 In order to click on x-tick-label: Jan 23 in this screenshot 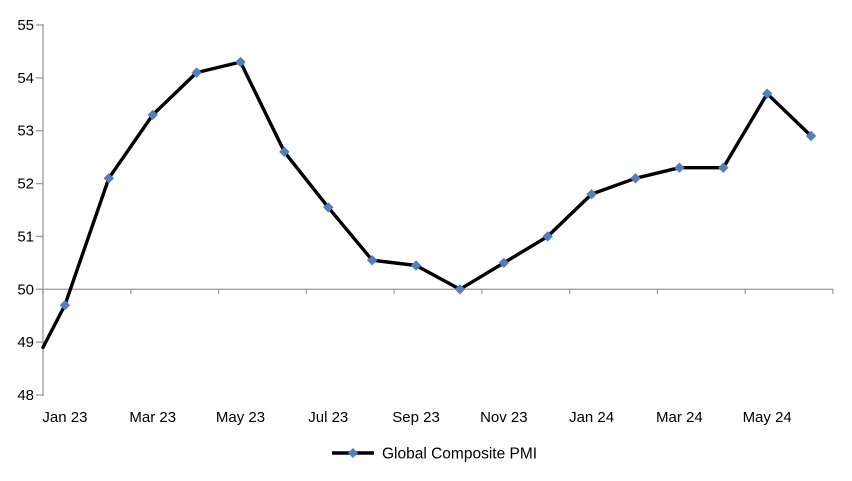, I will do `click(64, 417)`.